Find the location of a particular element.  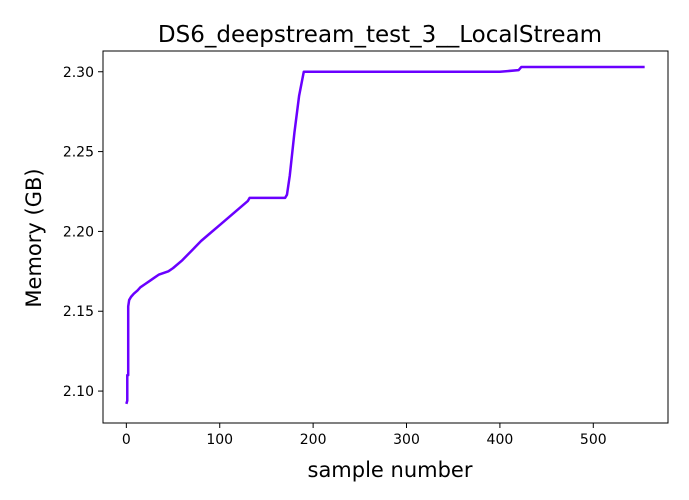

chart-title: DS6_deepstream_test_3__LocalStream is located at coordinates (380, 35).